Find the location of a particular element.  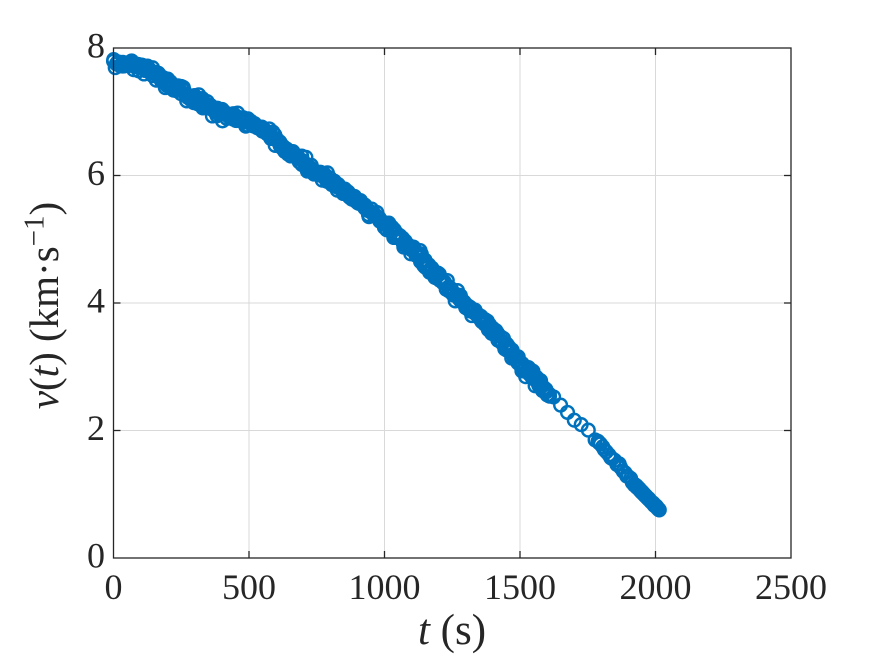

svg-text: 4 is located at coordinates (96, 301).